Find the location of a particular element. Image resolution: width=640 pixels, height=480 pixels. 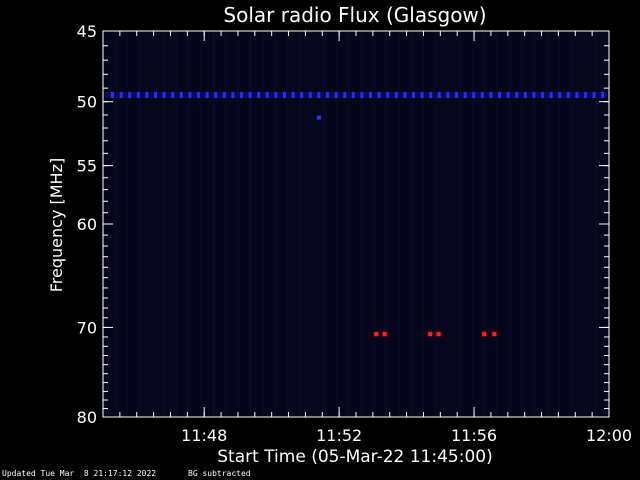

x-tick-label: 11:56 is located at coordinates (474, 435).